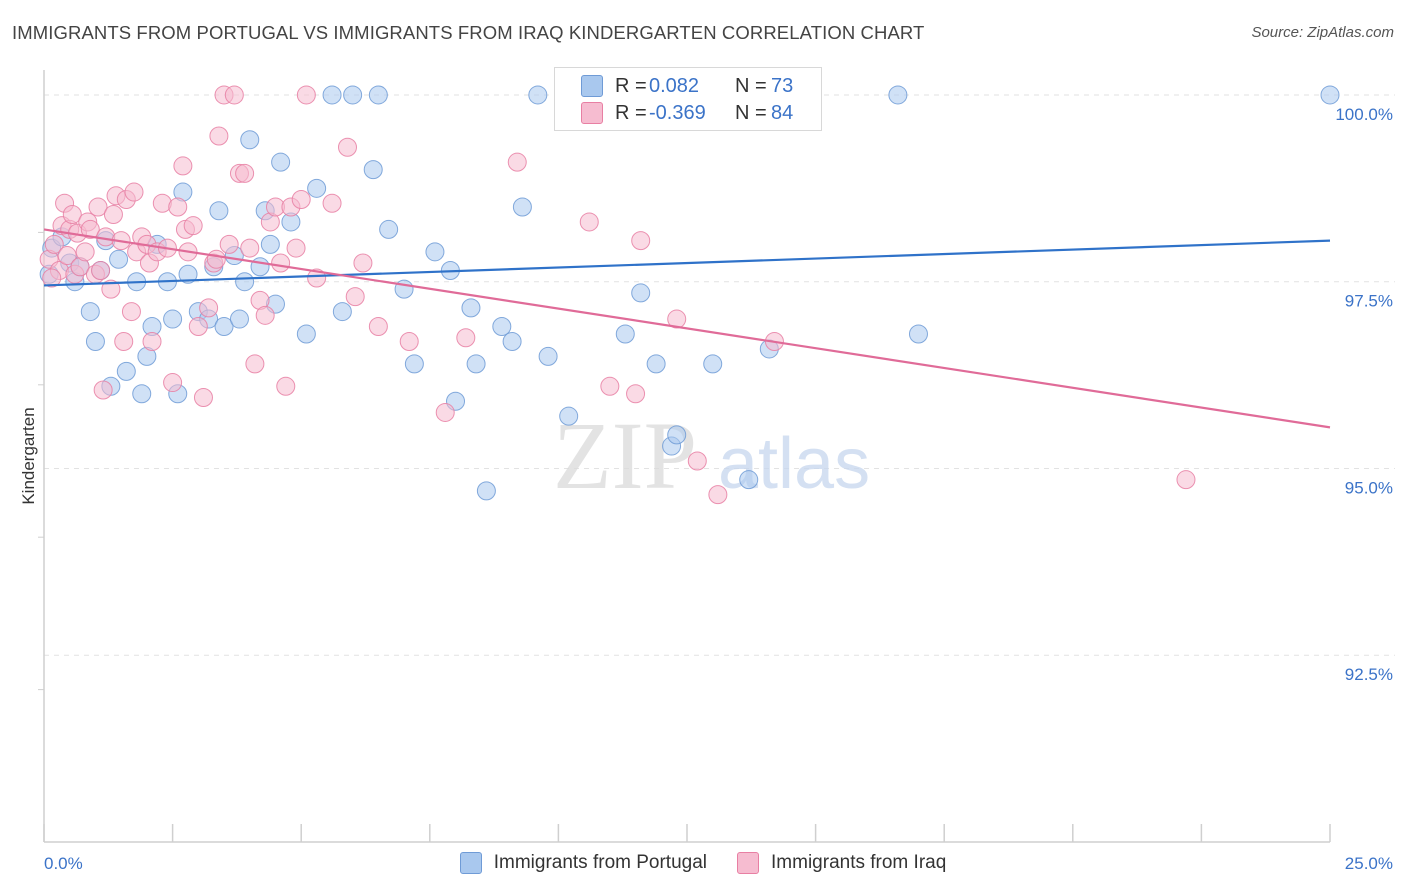 Image resolution: width=1406 pixels, height=892 pixels. I want to click on legend-r-value: 0.082, so click(674, 85).